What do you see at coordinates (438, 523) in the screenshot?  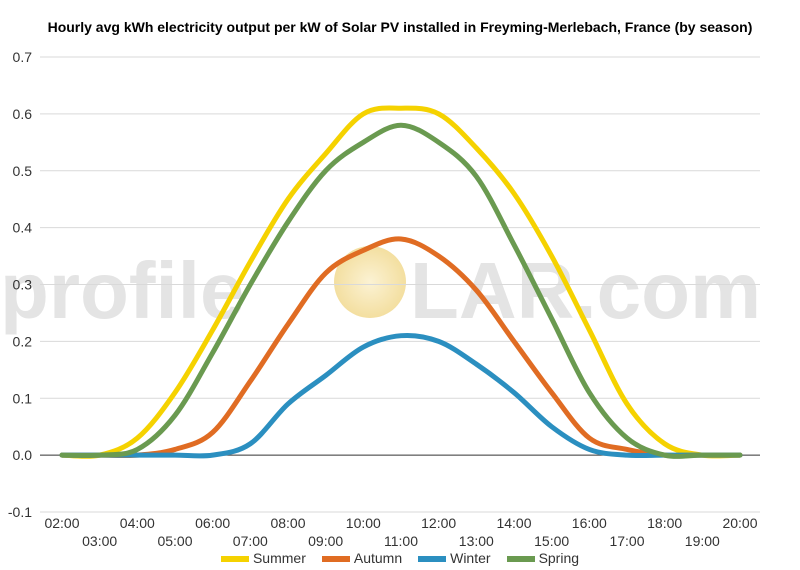 I see `x-tick-label: 12:00` at bounding box center [438, 523].